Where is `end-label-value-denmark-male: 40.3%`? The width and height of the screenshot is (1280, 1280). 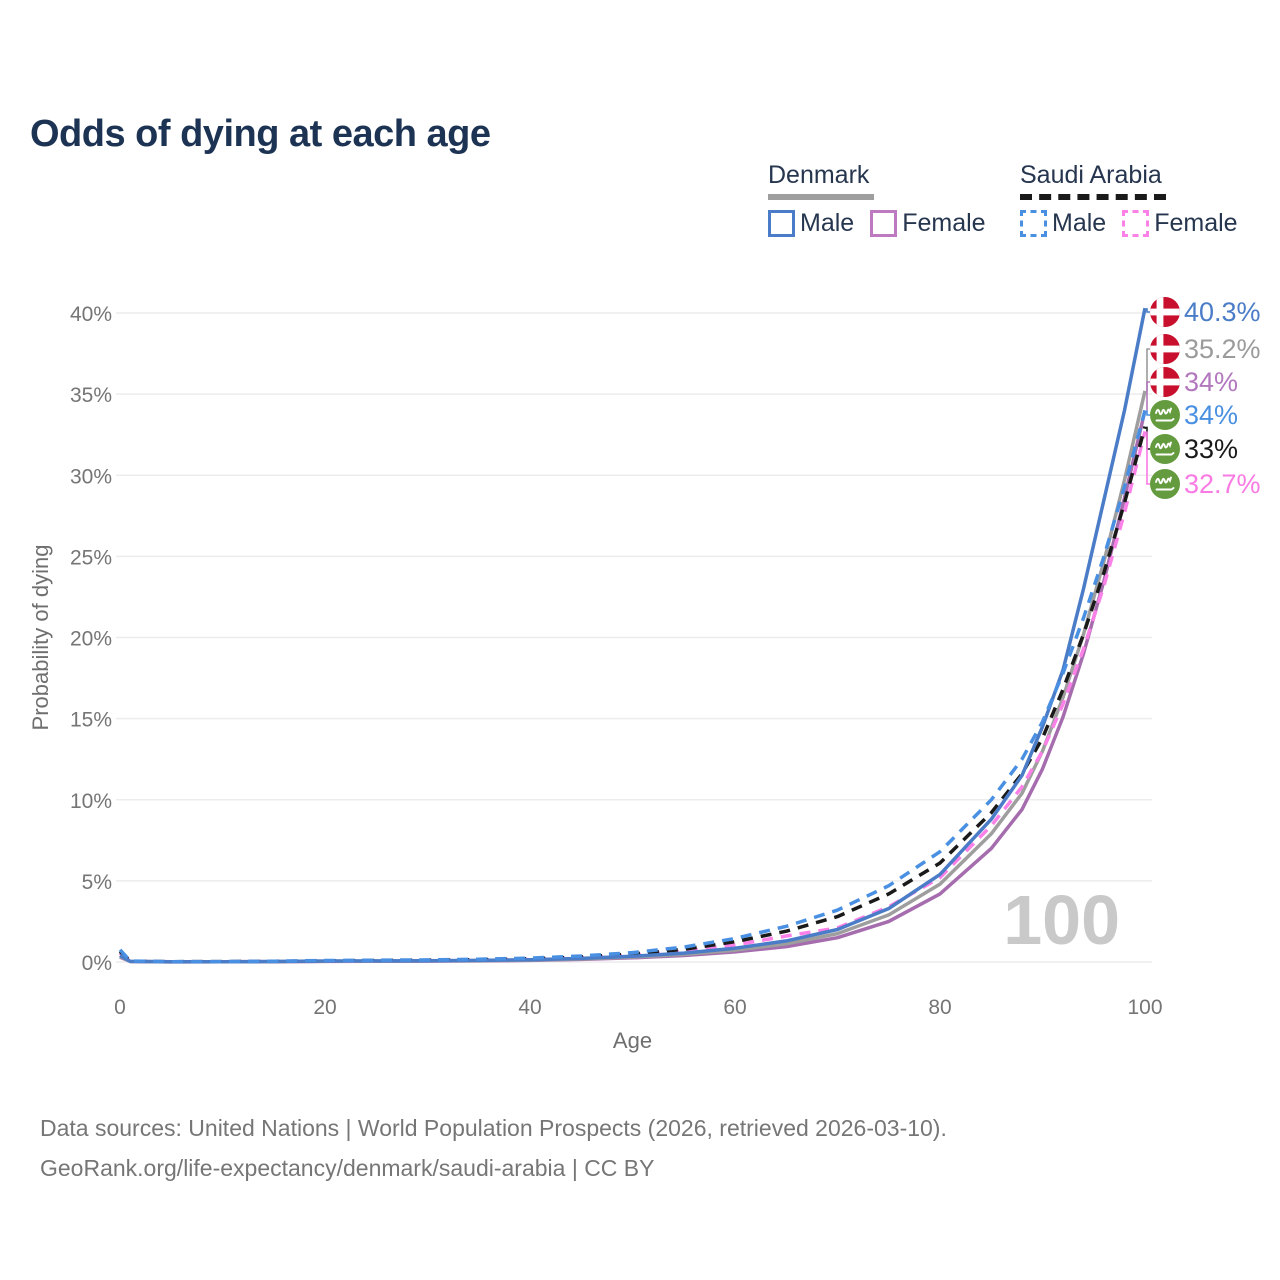
end-label-value-denmark-male: 40.3% is located at coordinates (1222, 312).